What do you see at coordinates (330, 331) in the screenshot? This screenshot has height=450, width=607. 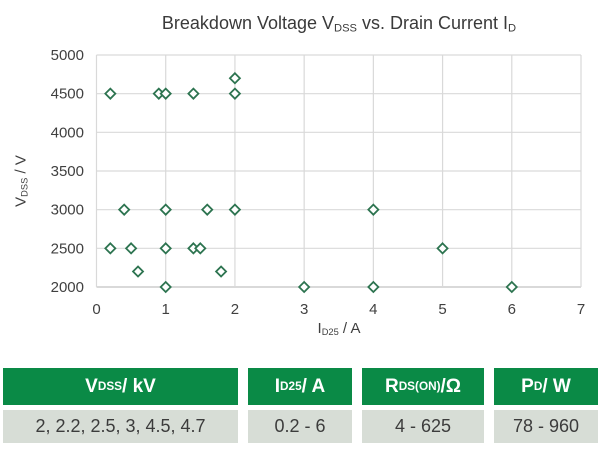 I see `x-axis-title-sub: D25` at bounding box center [330, 331].